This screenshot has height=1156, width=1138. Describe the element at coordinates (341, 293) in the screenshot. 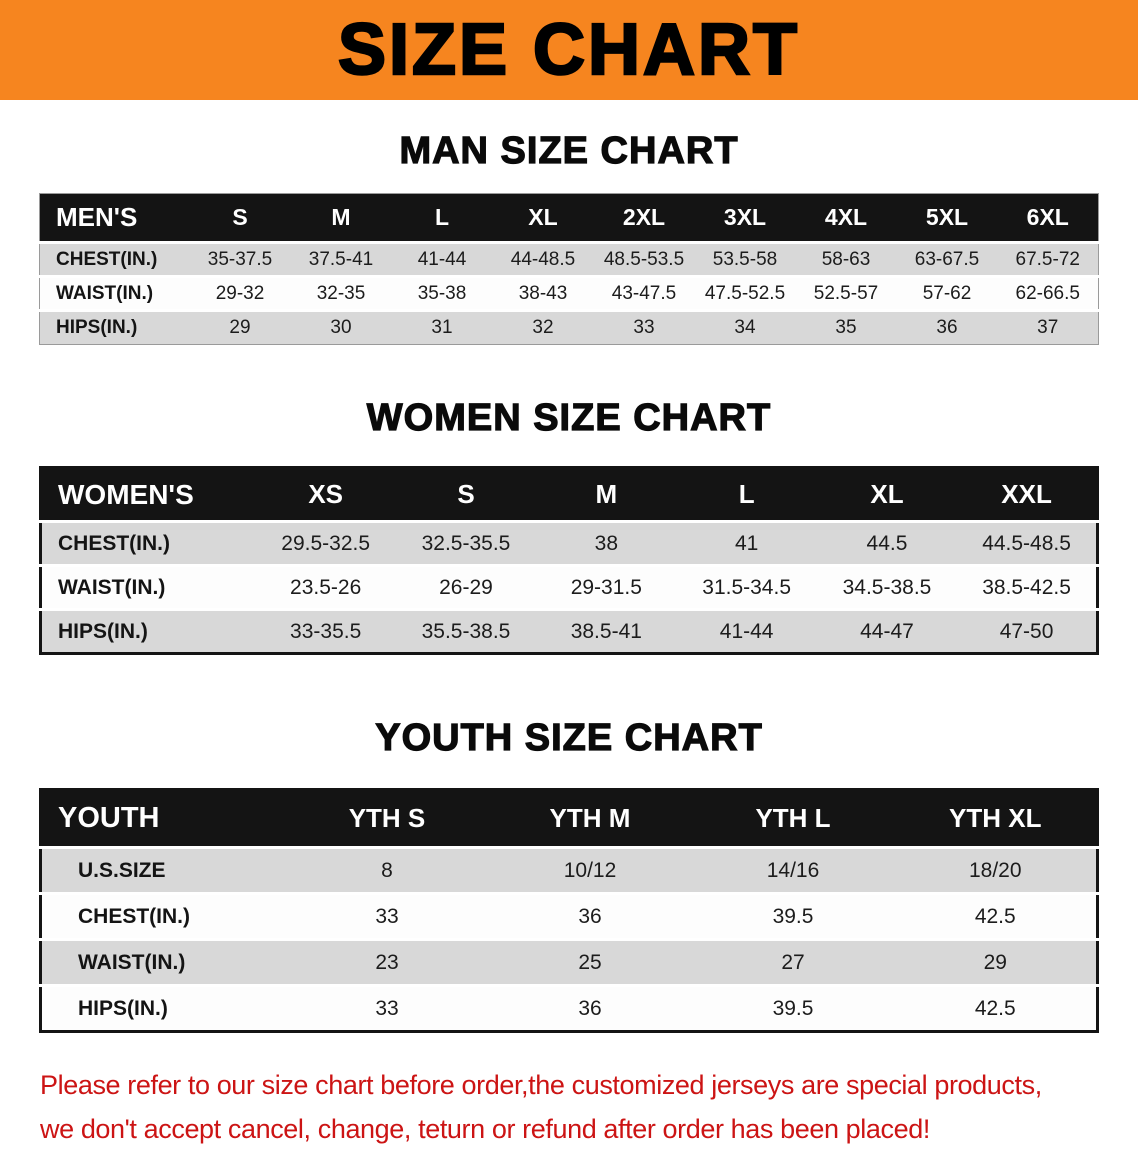

I see `size-value-cell: 32-35` at that location.